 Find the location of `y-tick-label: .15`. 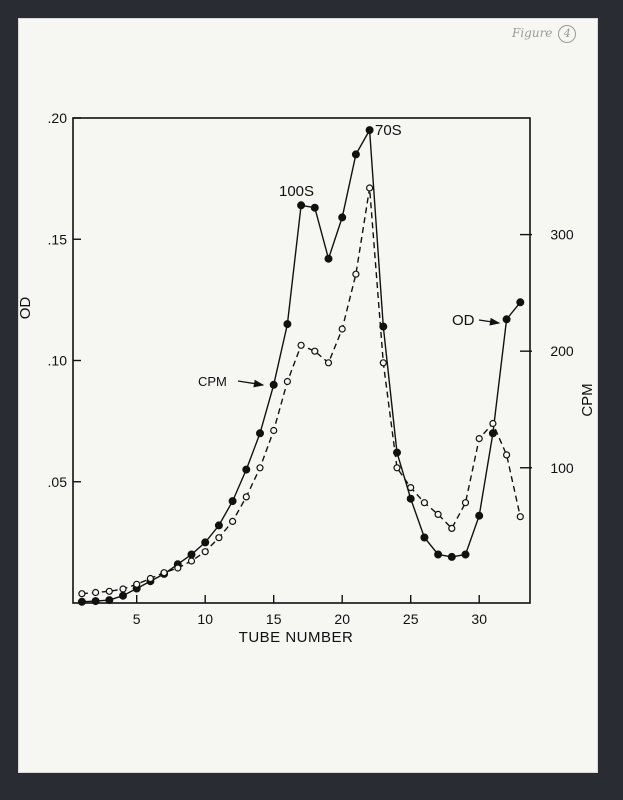

y-tick-label: .15 is located at coordinates (58, 239).